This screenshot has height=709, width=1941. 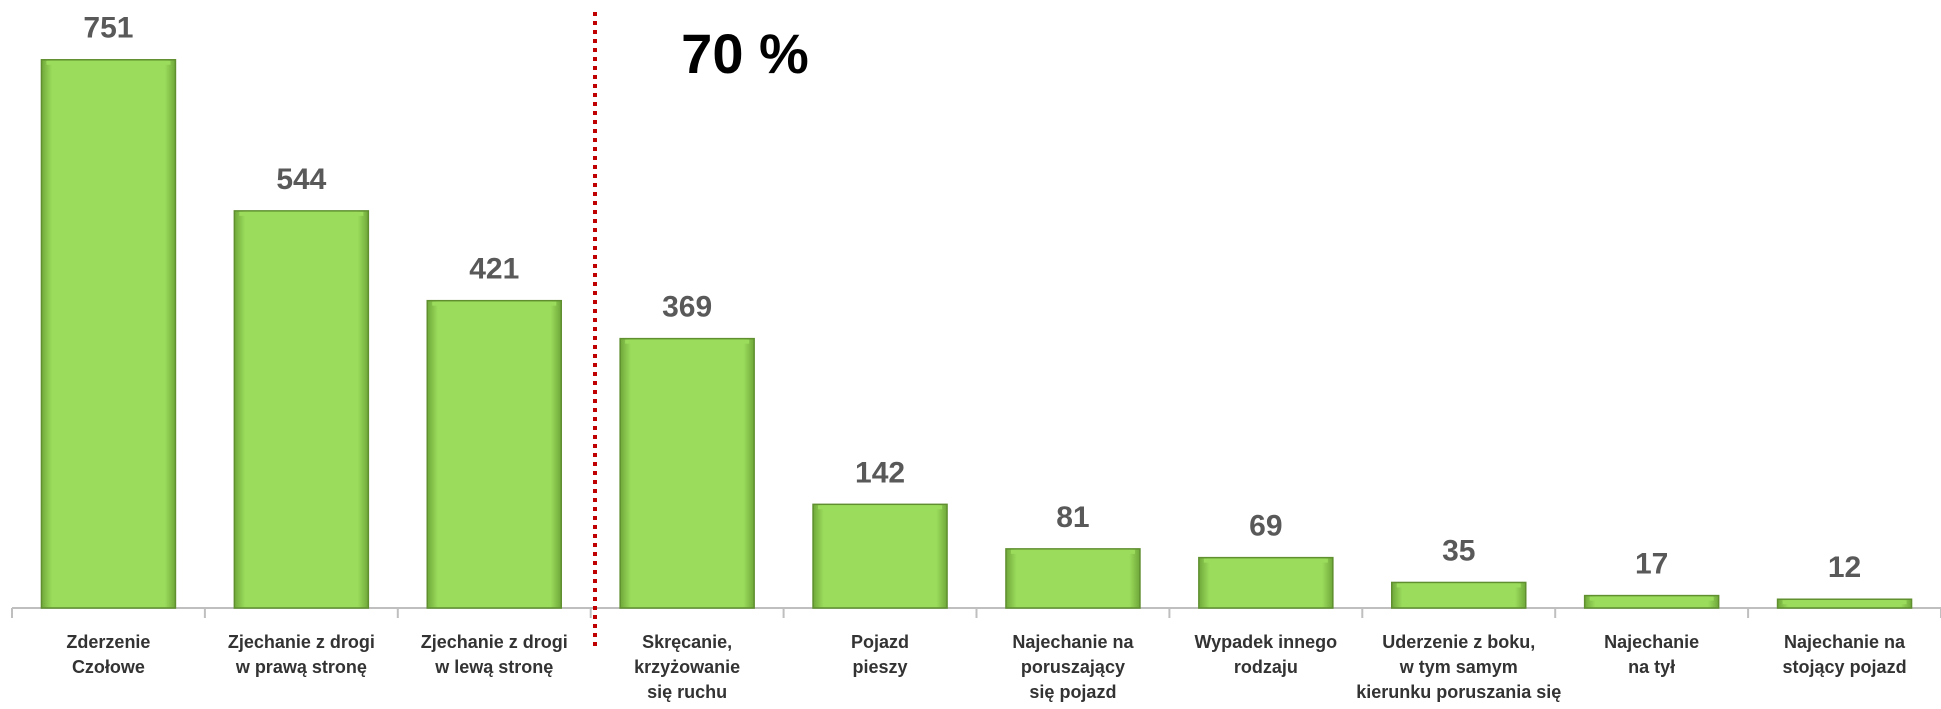 I want to click on x-tick-label-line: Uderzenie z boku,, so click(x=1458, y=642).